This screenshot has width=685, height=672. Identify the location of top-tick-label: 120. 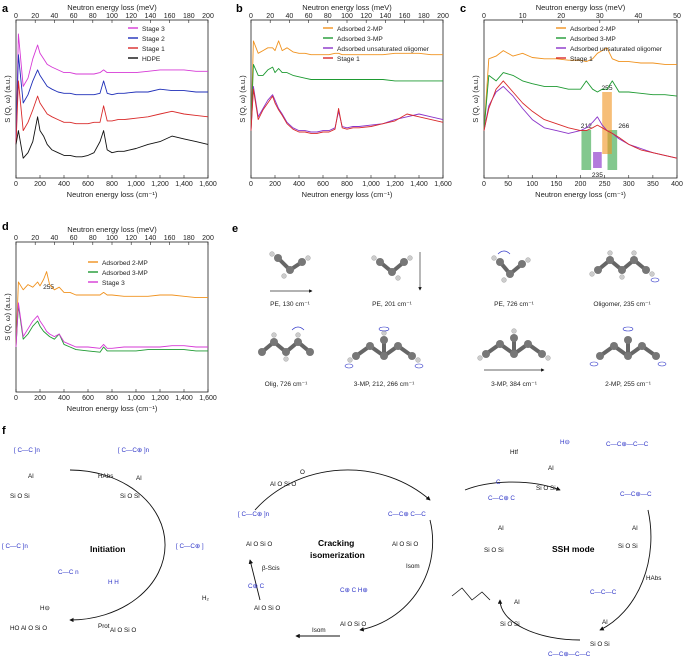
(366, 16).